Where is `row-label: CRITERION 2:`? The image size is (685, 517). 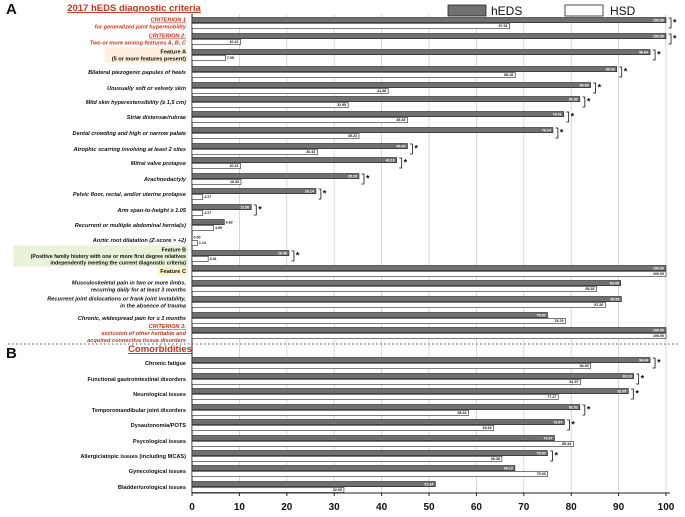
row-label: CRITERION 2: is located at coordinates (167, 37).